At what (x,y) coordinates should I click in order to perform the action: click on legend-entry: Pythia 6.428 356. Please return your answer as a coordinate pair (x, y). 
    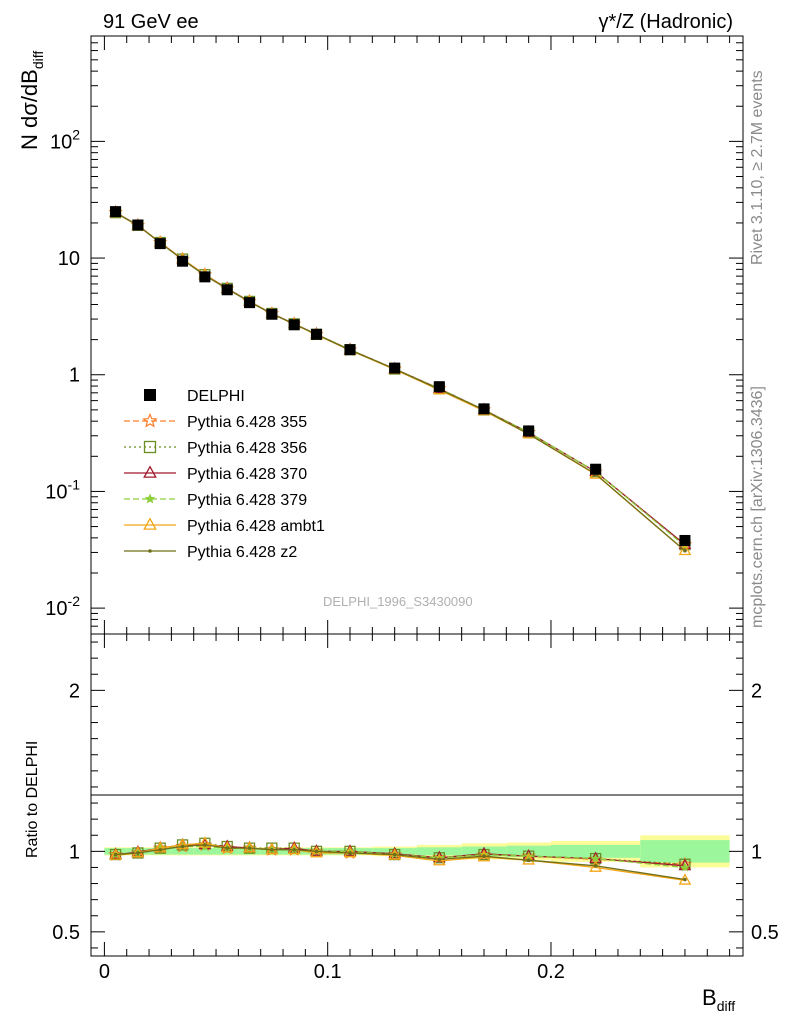
    Looking at the image, I should click on (215, 448).